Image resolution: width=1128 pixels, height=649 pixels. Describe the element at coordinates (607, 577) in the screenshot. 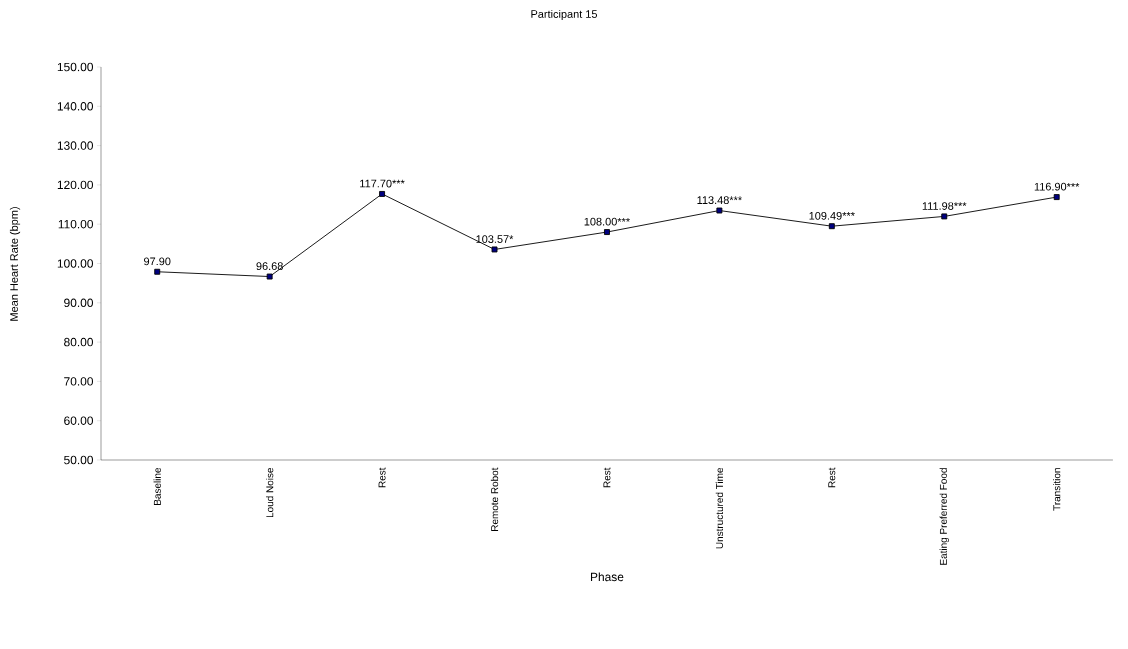

I see `x-axis-title: Phase` at that location.